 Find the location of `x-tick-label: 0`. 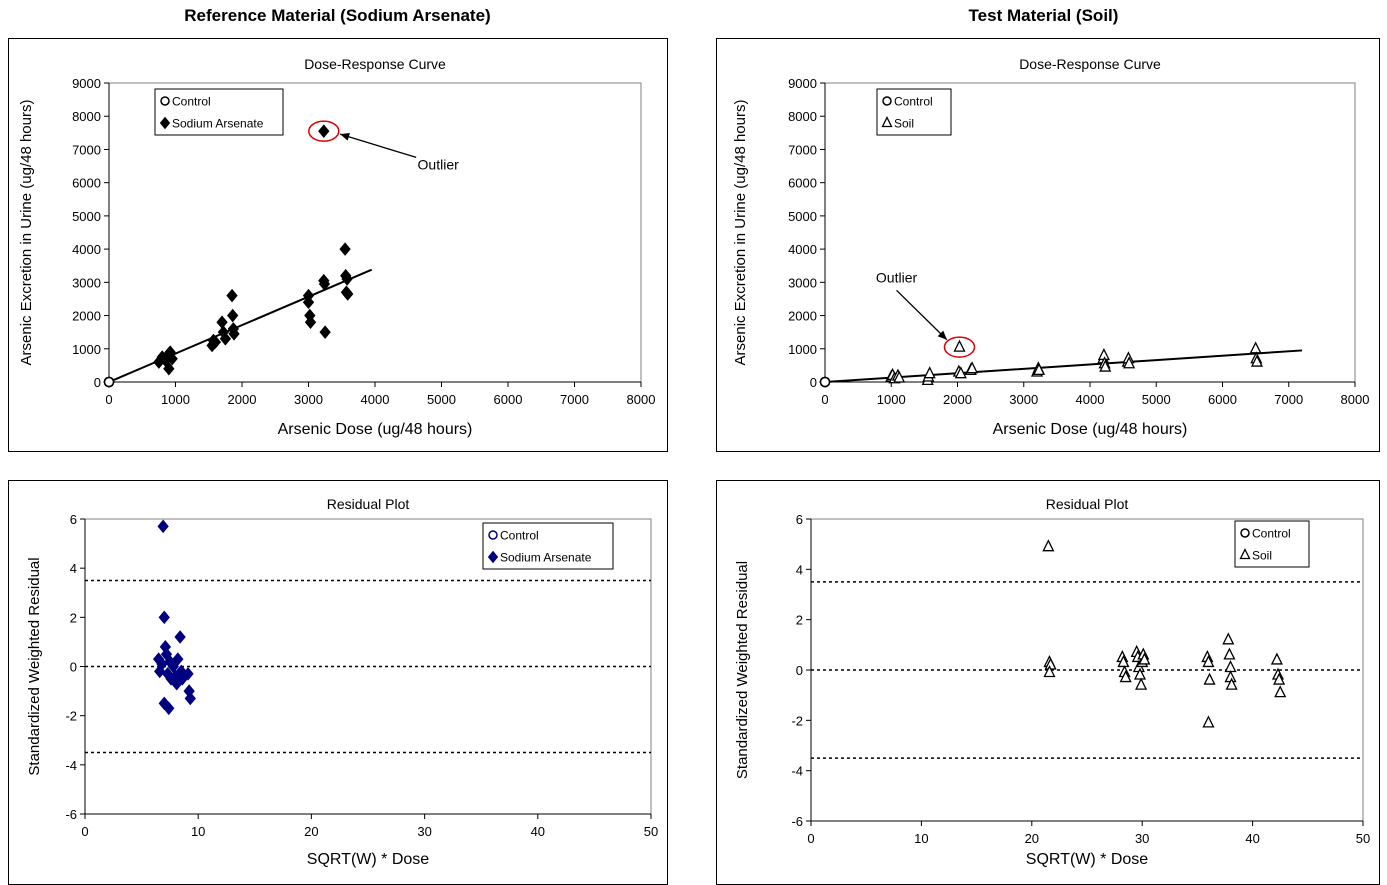

x-tick-label: 0 is located at coordinates (824, 399).